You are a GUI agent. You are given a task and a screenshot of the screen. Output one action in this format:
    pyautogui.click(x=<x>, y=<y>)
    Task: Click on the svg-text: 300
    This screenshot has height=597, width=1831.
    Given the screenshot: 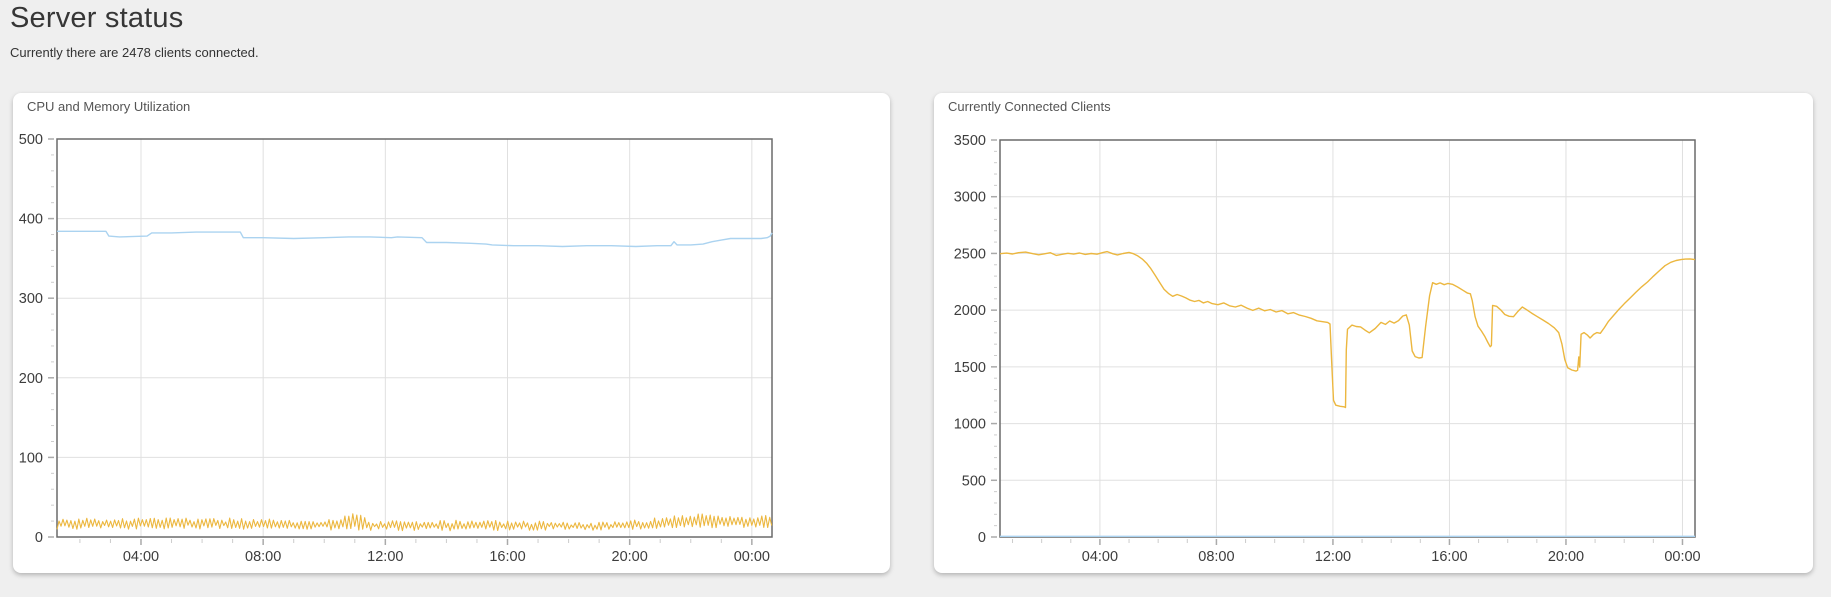 What is the action you would take?
    pyautogui.click(x=31, y=299)
    